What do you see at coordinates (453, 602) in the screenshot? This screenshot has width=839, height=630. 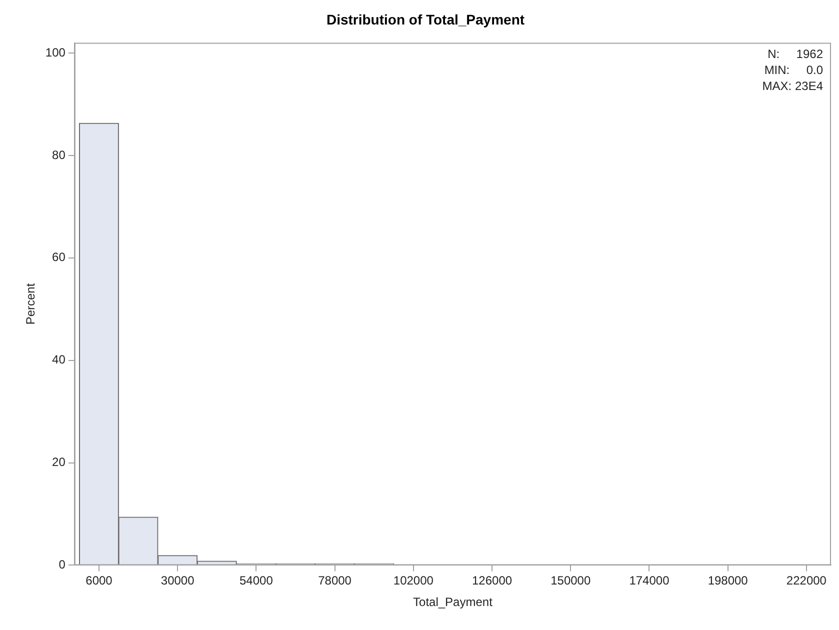 I see `x-axis-title: Total_Payment` at bounding box center [453, 602].